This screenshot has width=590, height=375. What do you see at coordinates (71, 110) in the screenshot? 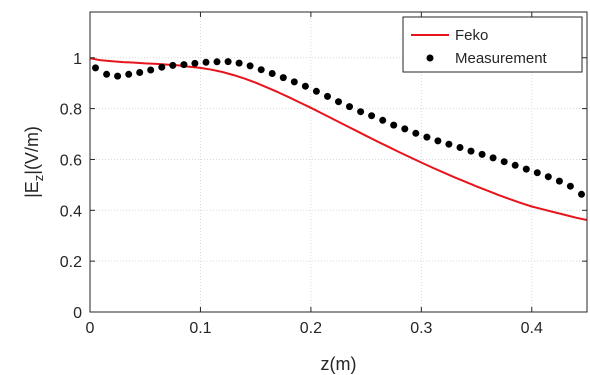
I see `y-tick-label: 0.8` at bounding box center [71, 110].